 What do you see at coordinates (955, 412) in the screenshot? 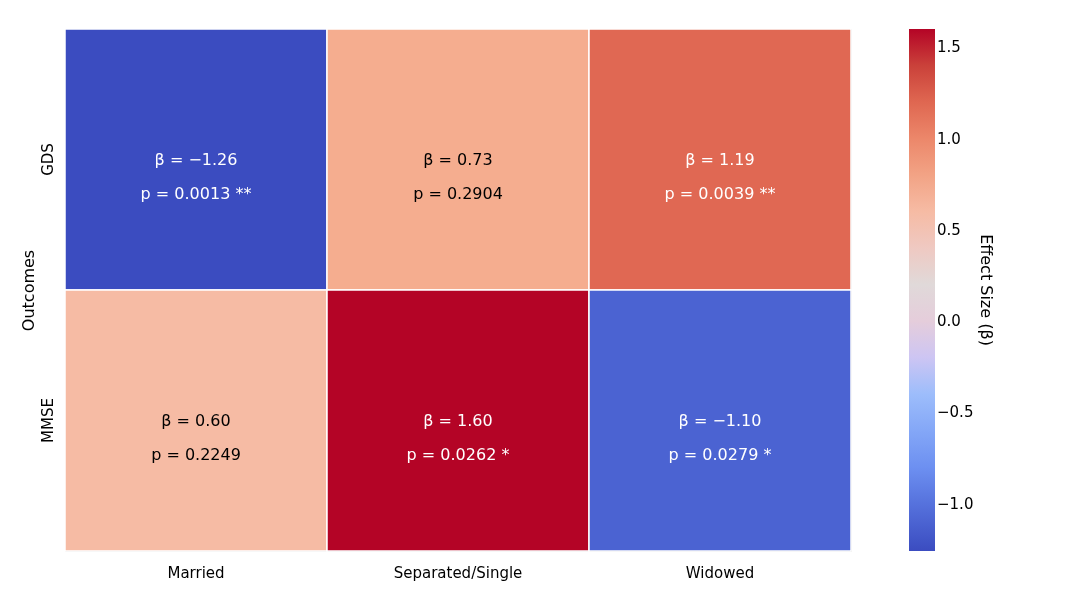
I see `color-bar-label: −0.5` at bounding box center [955, 412].